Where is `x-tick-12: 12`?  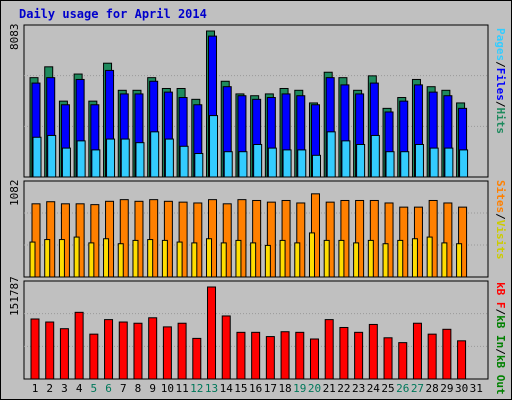 x-tick-12: 12 is located at coordinates (196, 388).